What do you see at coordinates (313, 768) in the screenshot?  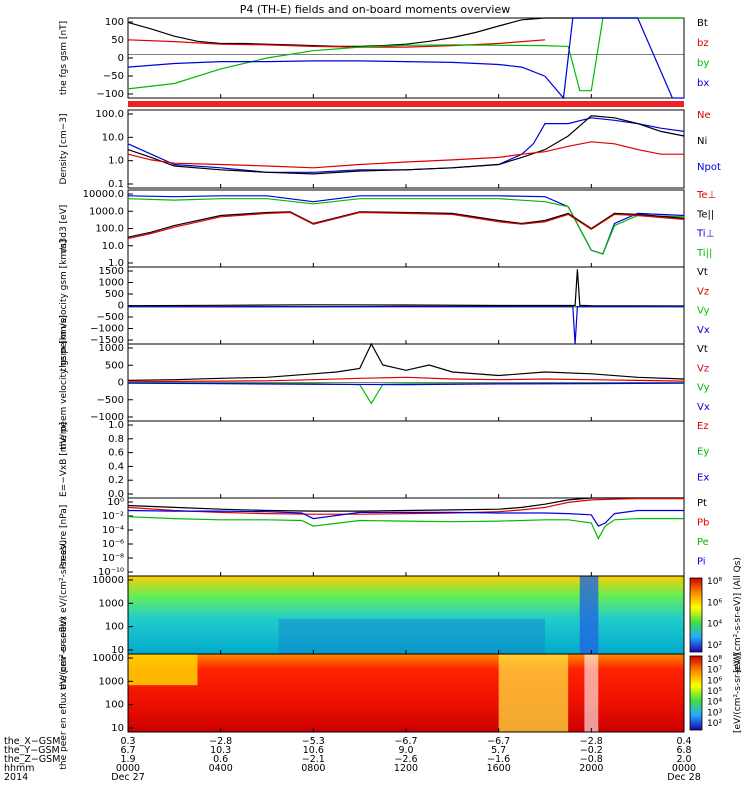 I see `x-tick-label: 0800` at bounding box center [313, 768].